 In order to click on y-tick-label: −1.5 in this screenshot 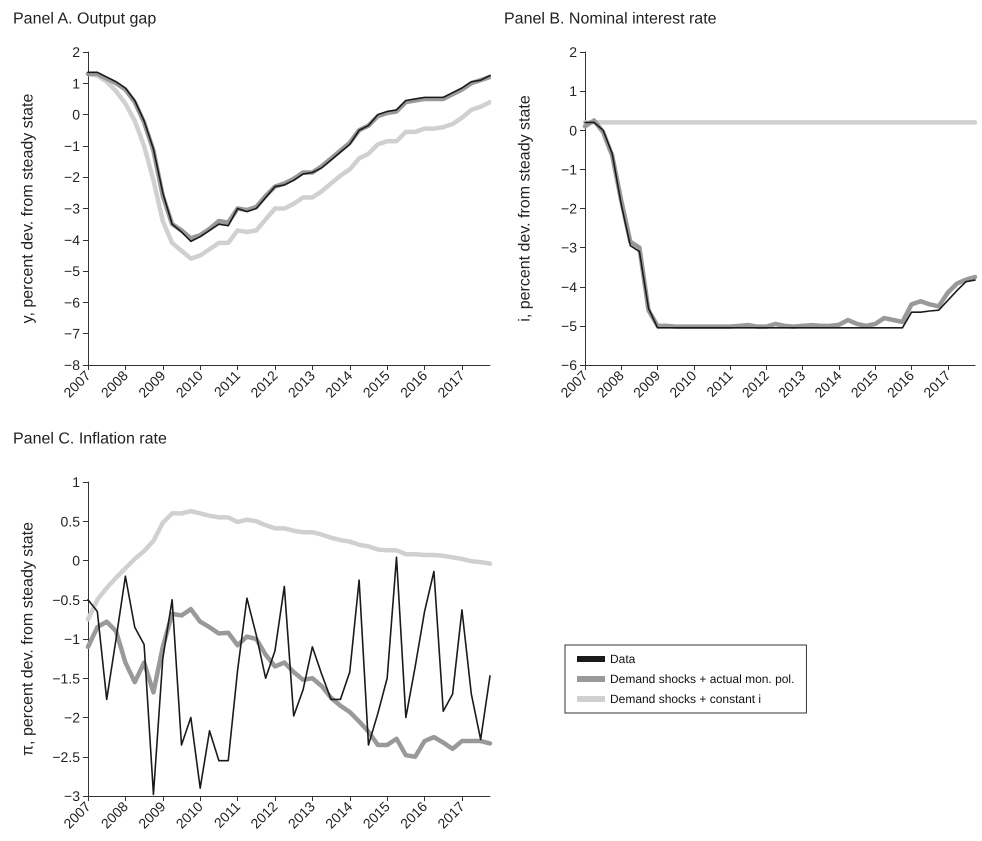, I will do `click(66, 678)`.